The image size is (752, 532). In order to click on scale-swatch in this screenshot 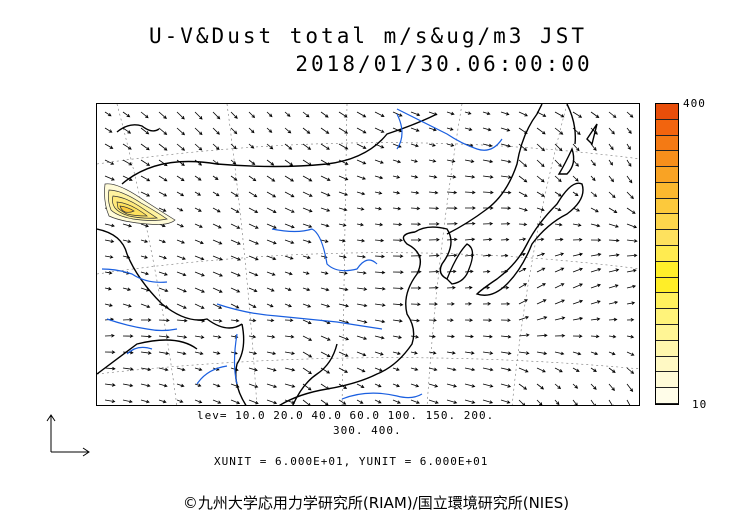, I will do `click(667, 175)`.